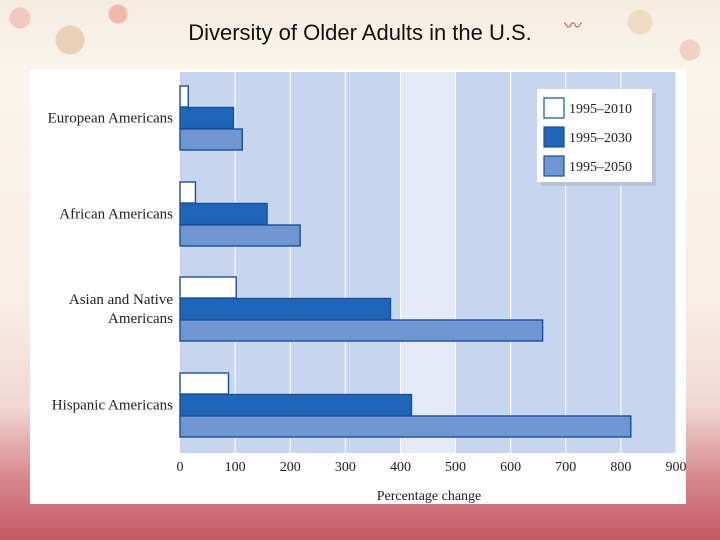  Describe the element at coordinates (573, 26) in the screenshot. I see `bird-icon: 〰` at that location.